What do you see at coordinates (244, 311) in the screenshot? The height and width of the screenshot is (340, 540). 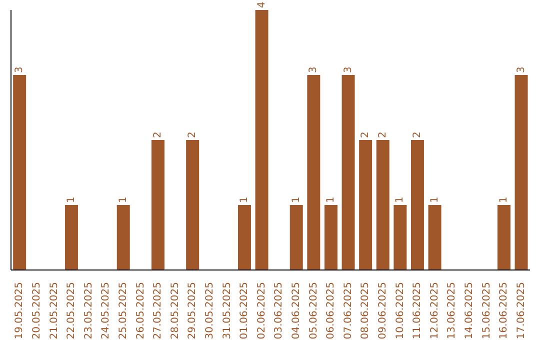 I see `x-tick-label: 01.06.2025` at bounding box center [244, 311].